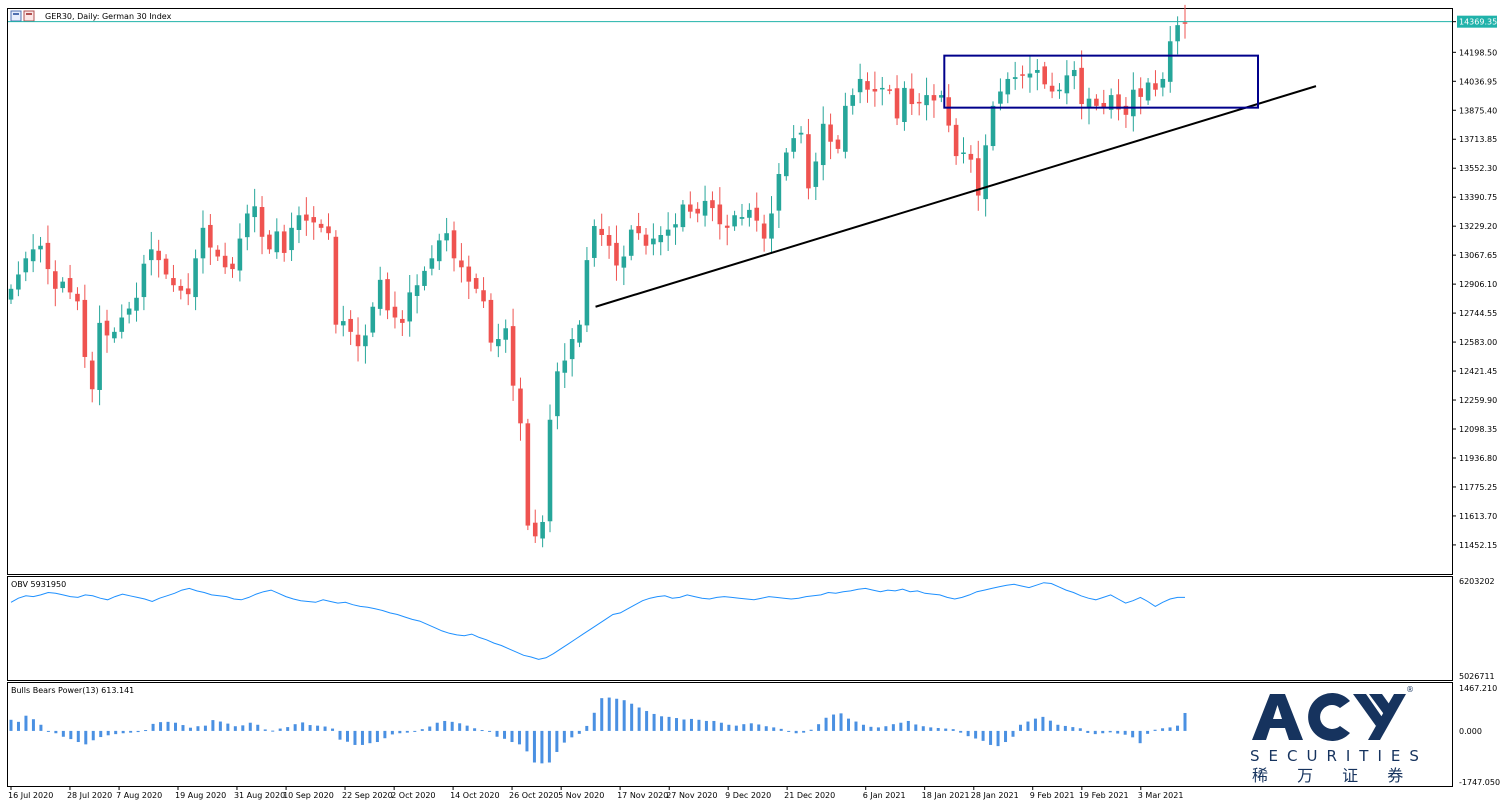 The width and height of the screenshot is (1510, 808). What do you see at coordinates (1478, 197) in the screenshot?
I see `price-tick-label: 13390.75` at bounding box center [1478, 197].